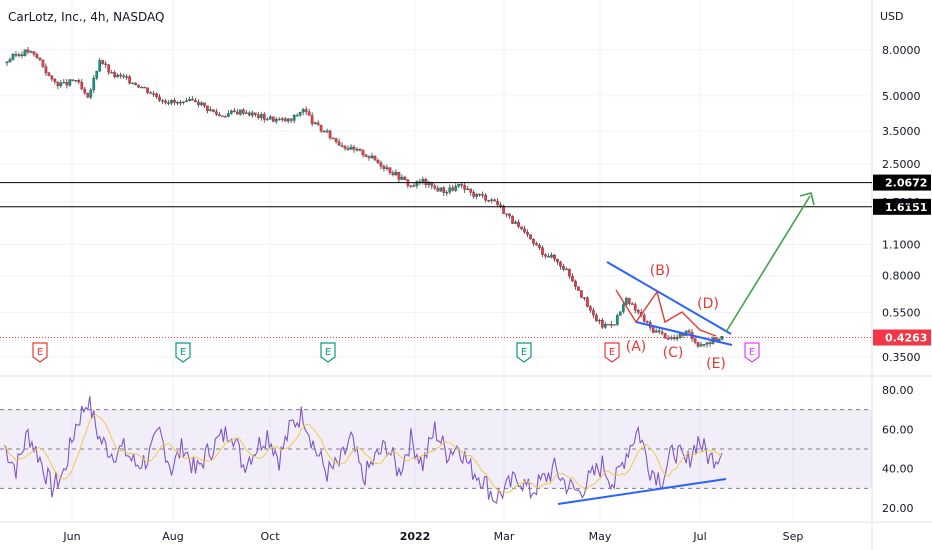 The width and height of the screenshot is (932, 550). What do you see at coordinates (660, 271) in the screenshot?
I see `wave-label: (B)` at bounding box center [660, 271].